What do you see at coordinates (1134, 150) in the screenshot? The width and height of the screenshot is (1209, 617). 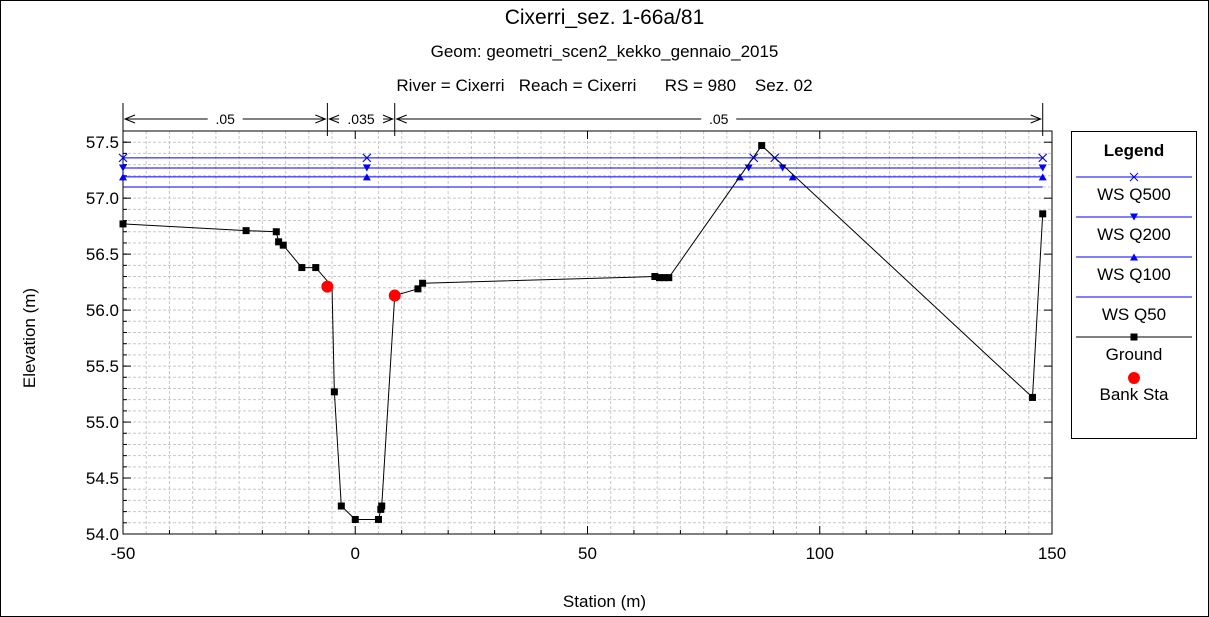 I see `legend-title: Legend` at bounding box center [1134, 150].